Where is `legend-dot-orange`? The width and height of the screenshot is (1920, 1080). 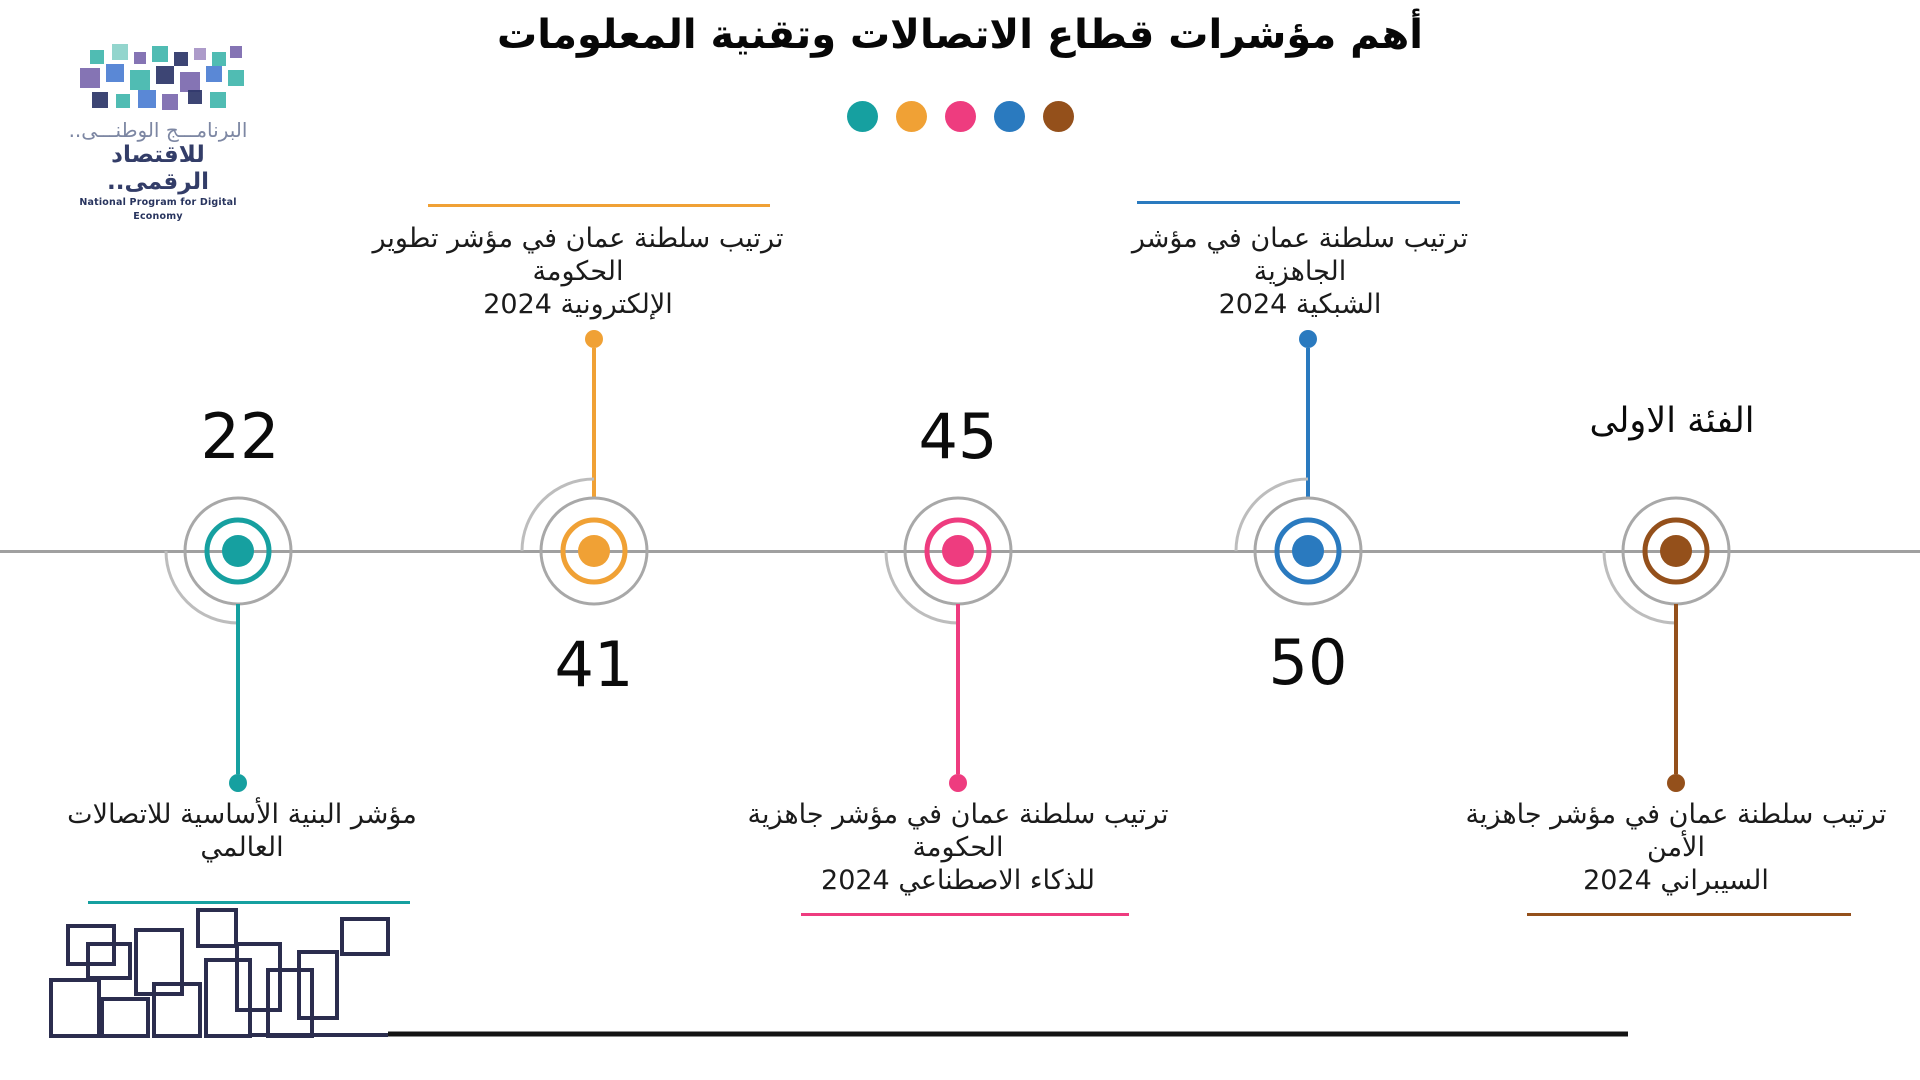 legend-dot-orange is located at coordinates (911, 116).